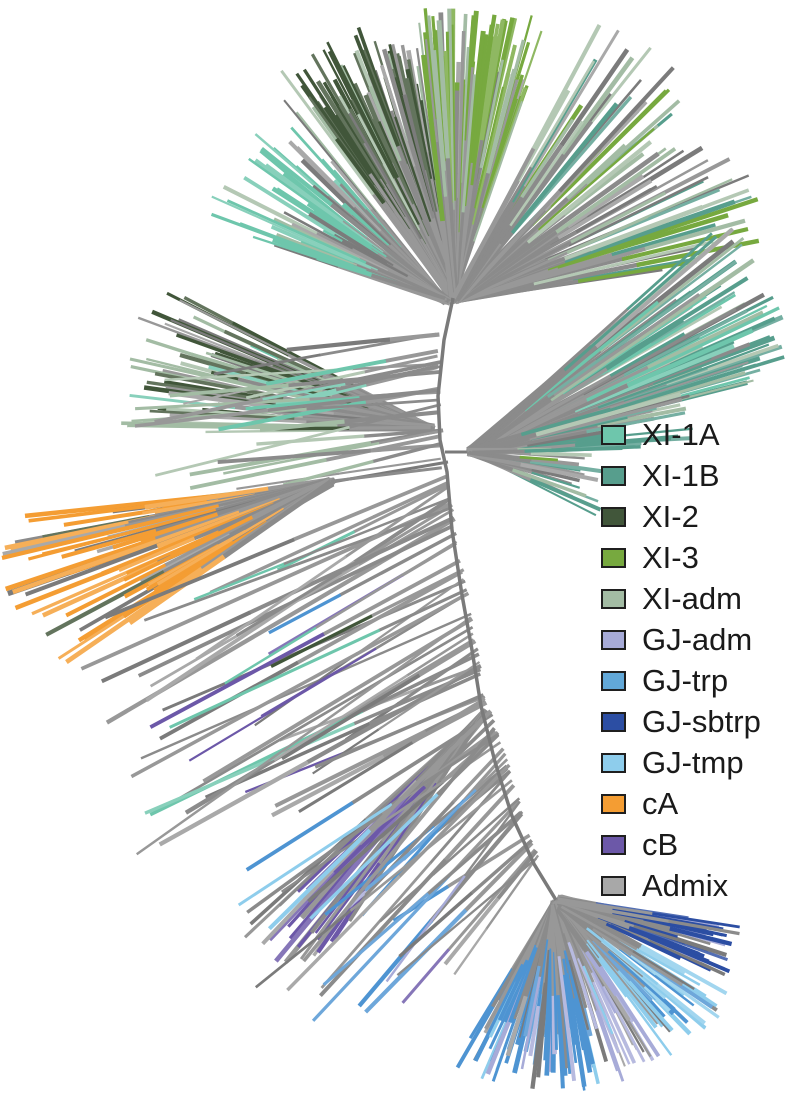  Describe the element at coordinates (670, 557) in the screenshot. I see `legend-label: XI-3` at that location.